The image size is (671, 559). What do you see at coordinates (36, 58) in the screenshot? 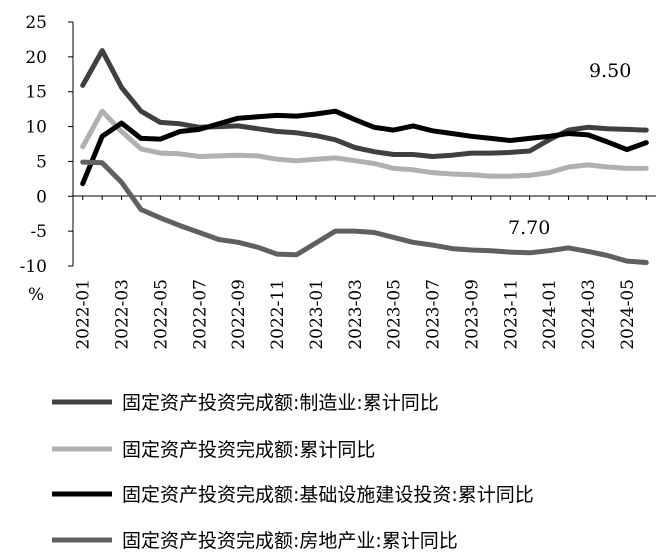
I see `y-tick-label: 20` at bounding box center [36, 58].